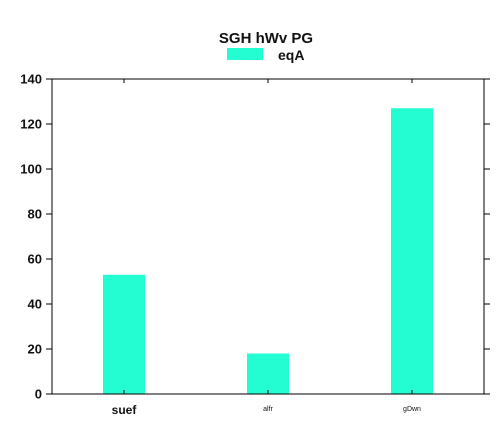 The image size is (504, 432). Describe the element at coordinates (412, 251) in the screenshot. I see `bar-gDwn` at that location.